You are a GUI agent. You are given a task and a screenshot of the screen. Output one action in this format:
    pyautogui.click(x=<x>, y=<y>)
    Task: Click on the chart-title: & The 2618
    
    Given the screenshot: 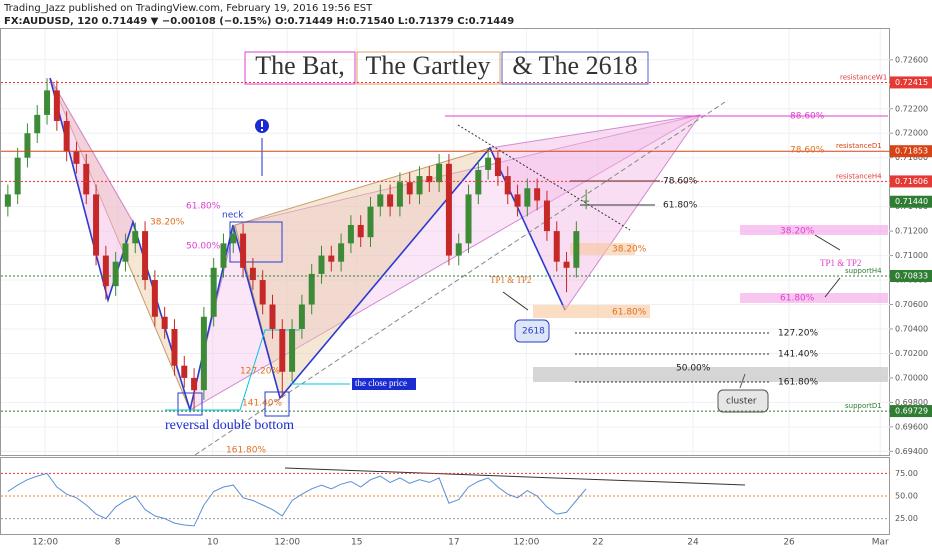 What is the action you would take?
    pyautogui.click(x=574, y=65)
    